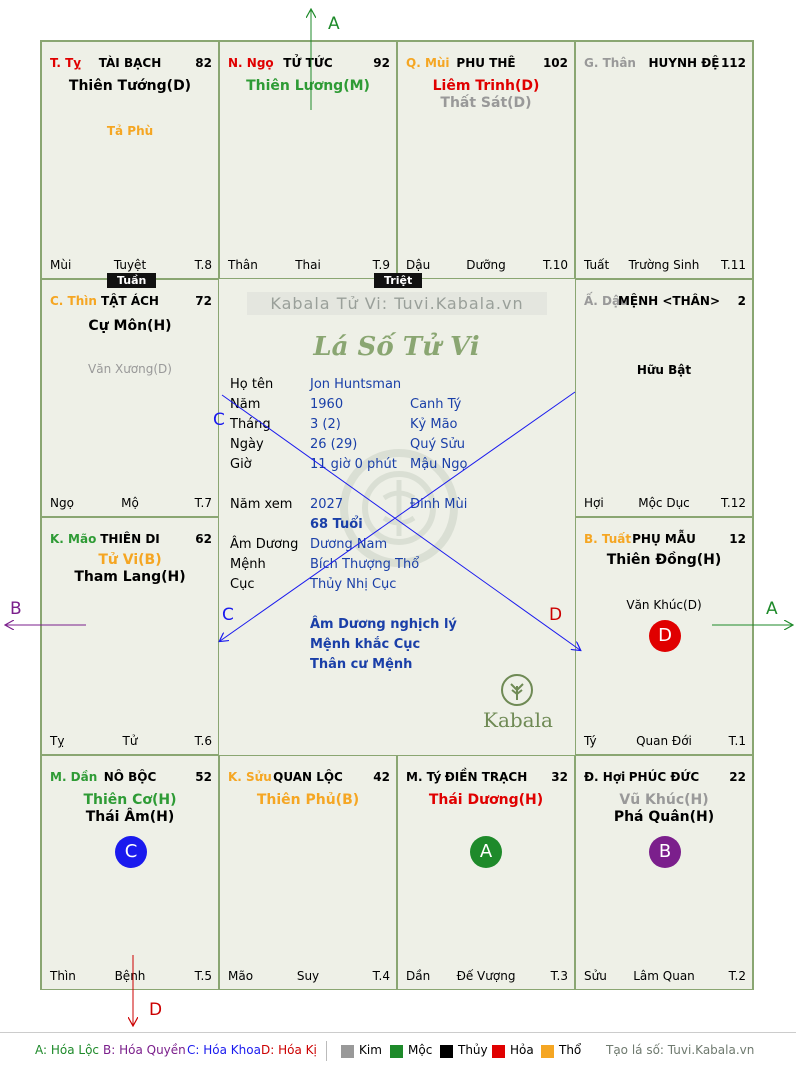  Describe the element at coordinates (155, 1010) in the screenshot. I see `arrow-label-d-bottom: D` at that location.